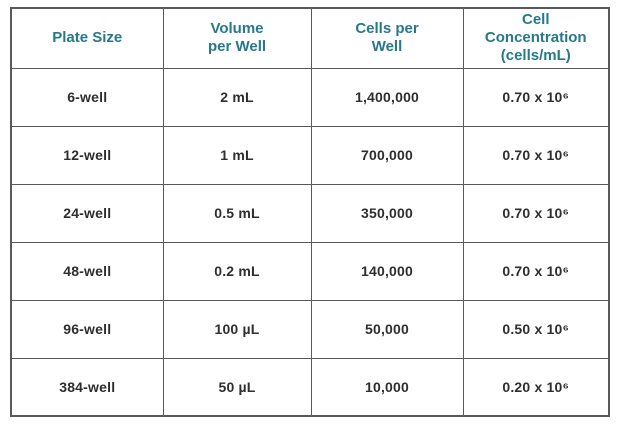  I want to click on cell-plate-size: 24-well, so click(87, 213).